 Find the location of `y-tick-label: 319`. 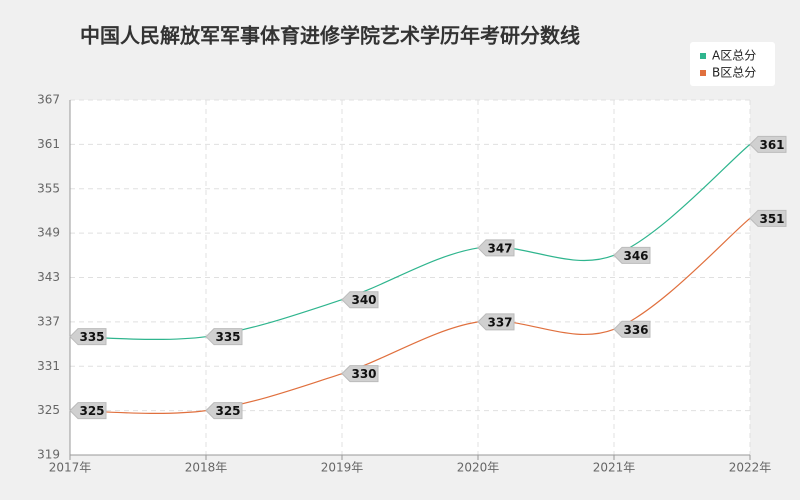

y-tick-label: 319 is located at coordinates (48, 455).